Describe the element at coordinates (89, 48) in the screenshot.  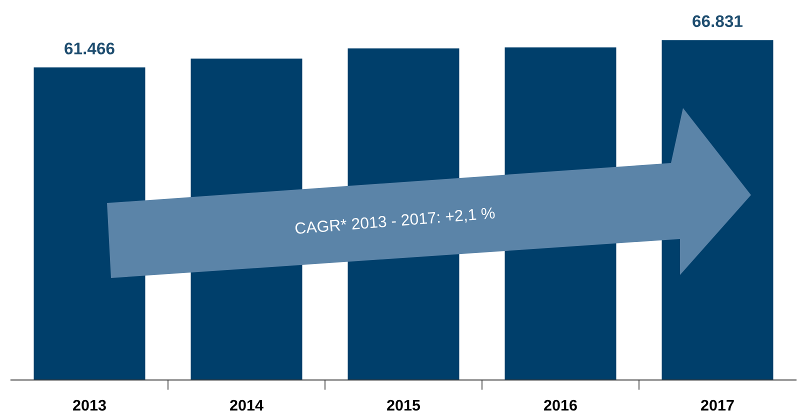
I see `data-label: 61.466` at that location.